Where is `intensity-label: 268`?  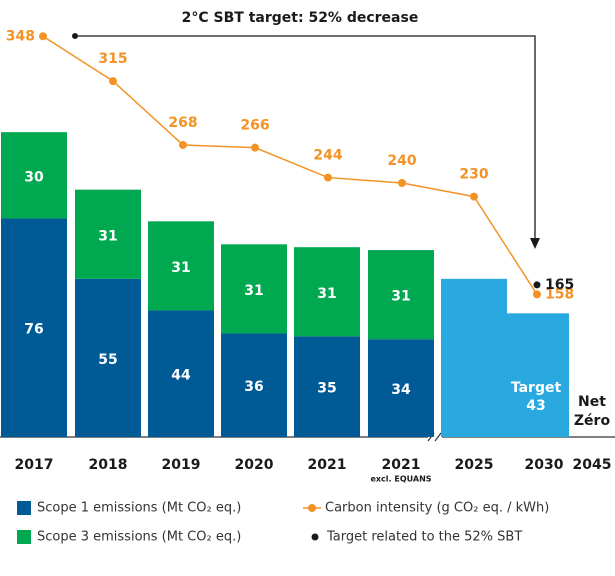 intensity-label: 268 is located at coordinates (182, 123).